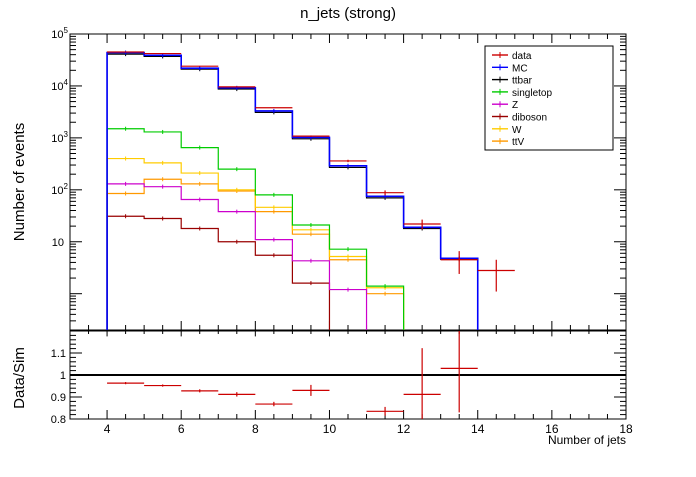 This screenshot has width=696, height=477. Describe the element at coordinates (348, 13) in the screenshot. I see `chart-title: n_jets (strong)` at that location.